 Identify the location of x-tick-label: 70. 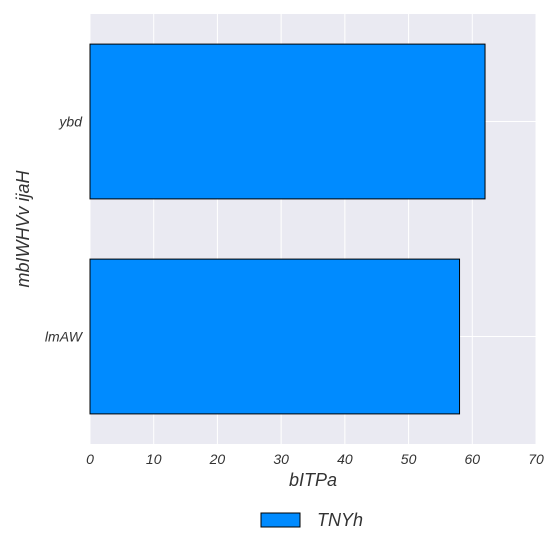
(536, 459).